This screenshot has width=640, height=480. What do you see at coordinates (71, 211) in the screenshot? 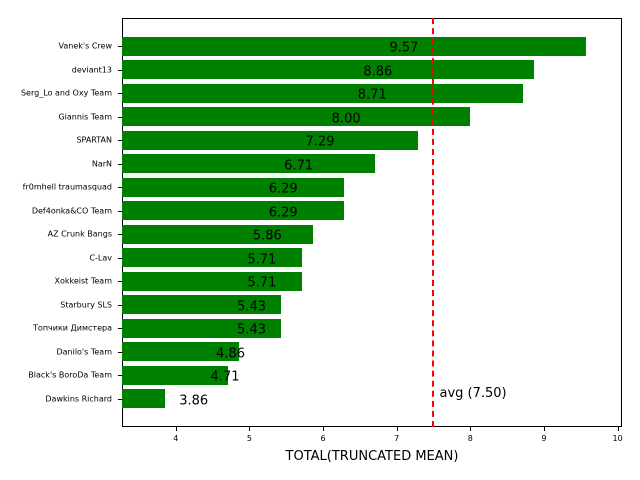
I see `y-tick-label: Def4onka&CO Team` at bounding box center [71, 211].